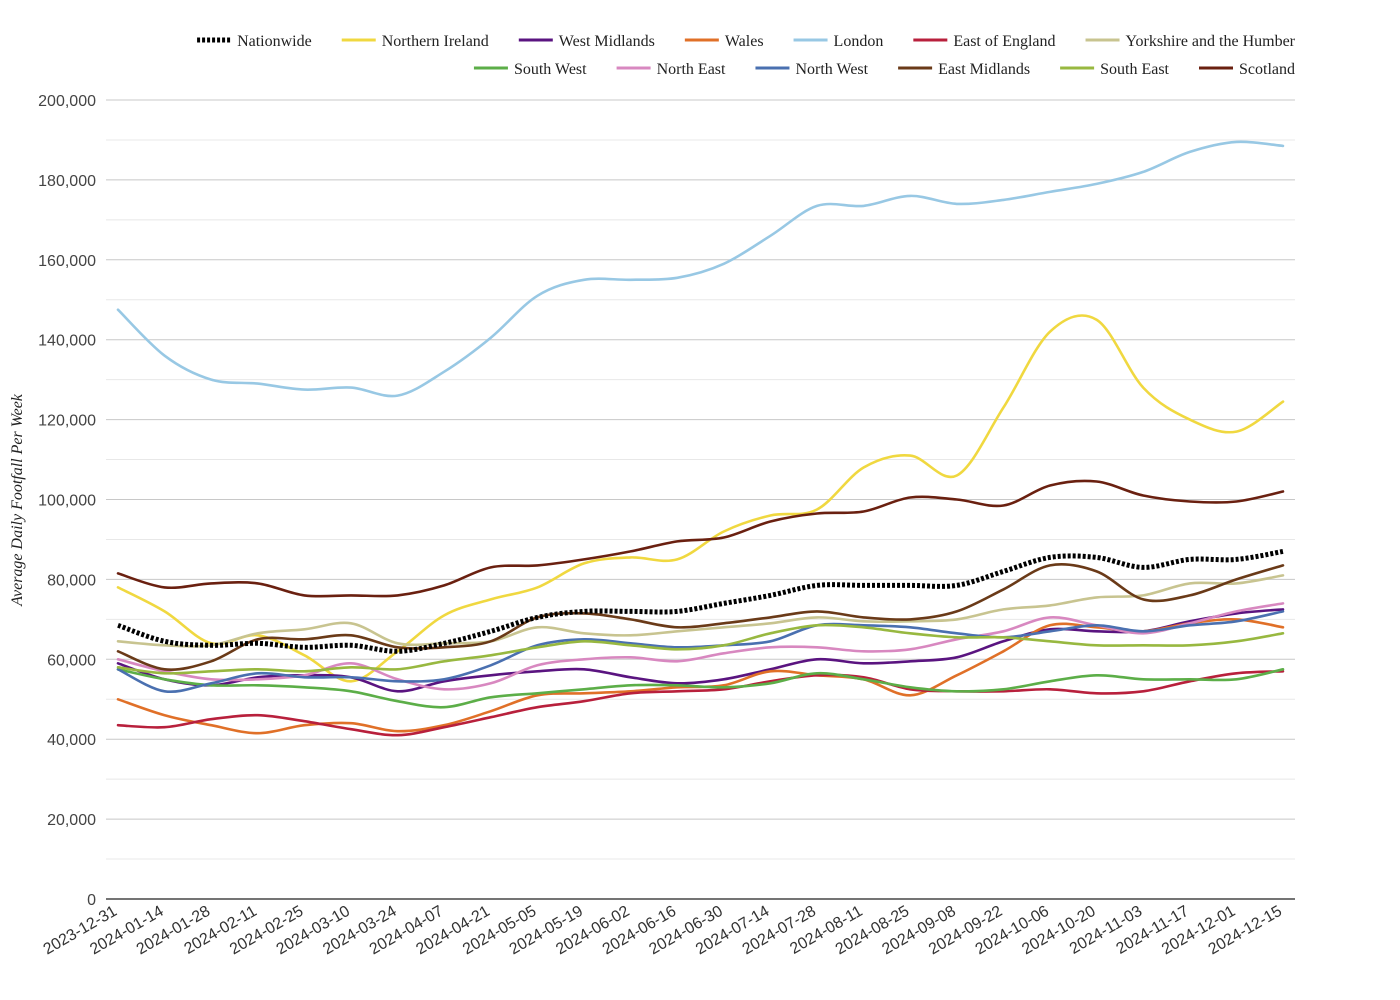  What do you see at coordinates (700, 538) in the screenshot?
I see `series-line-scotland` at bounding box center [700, 538].